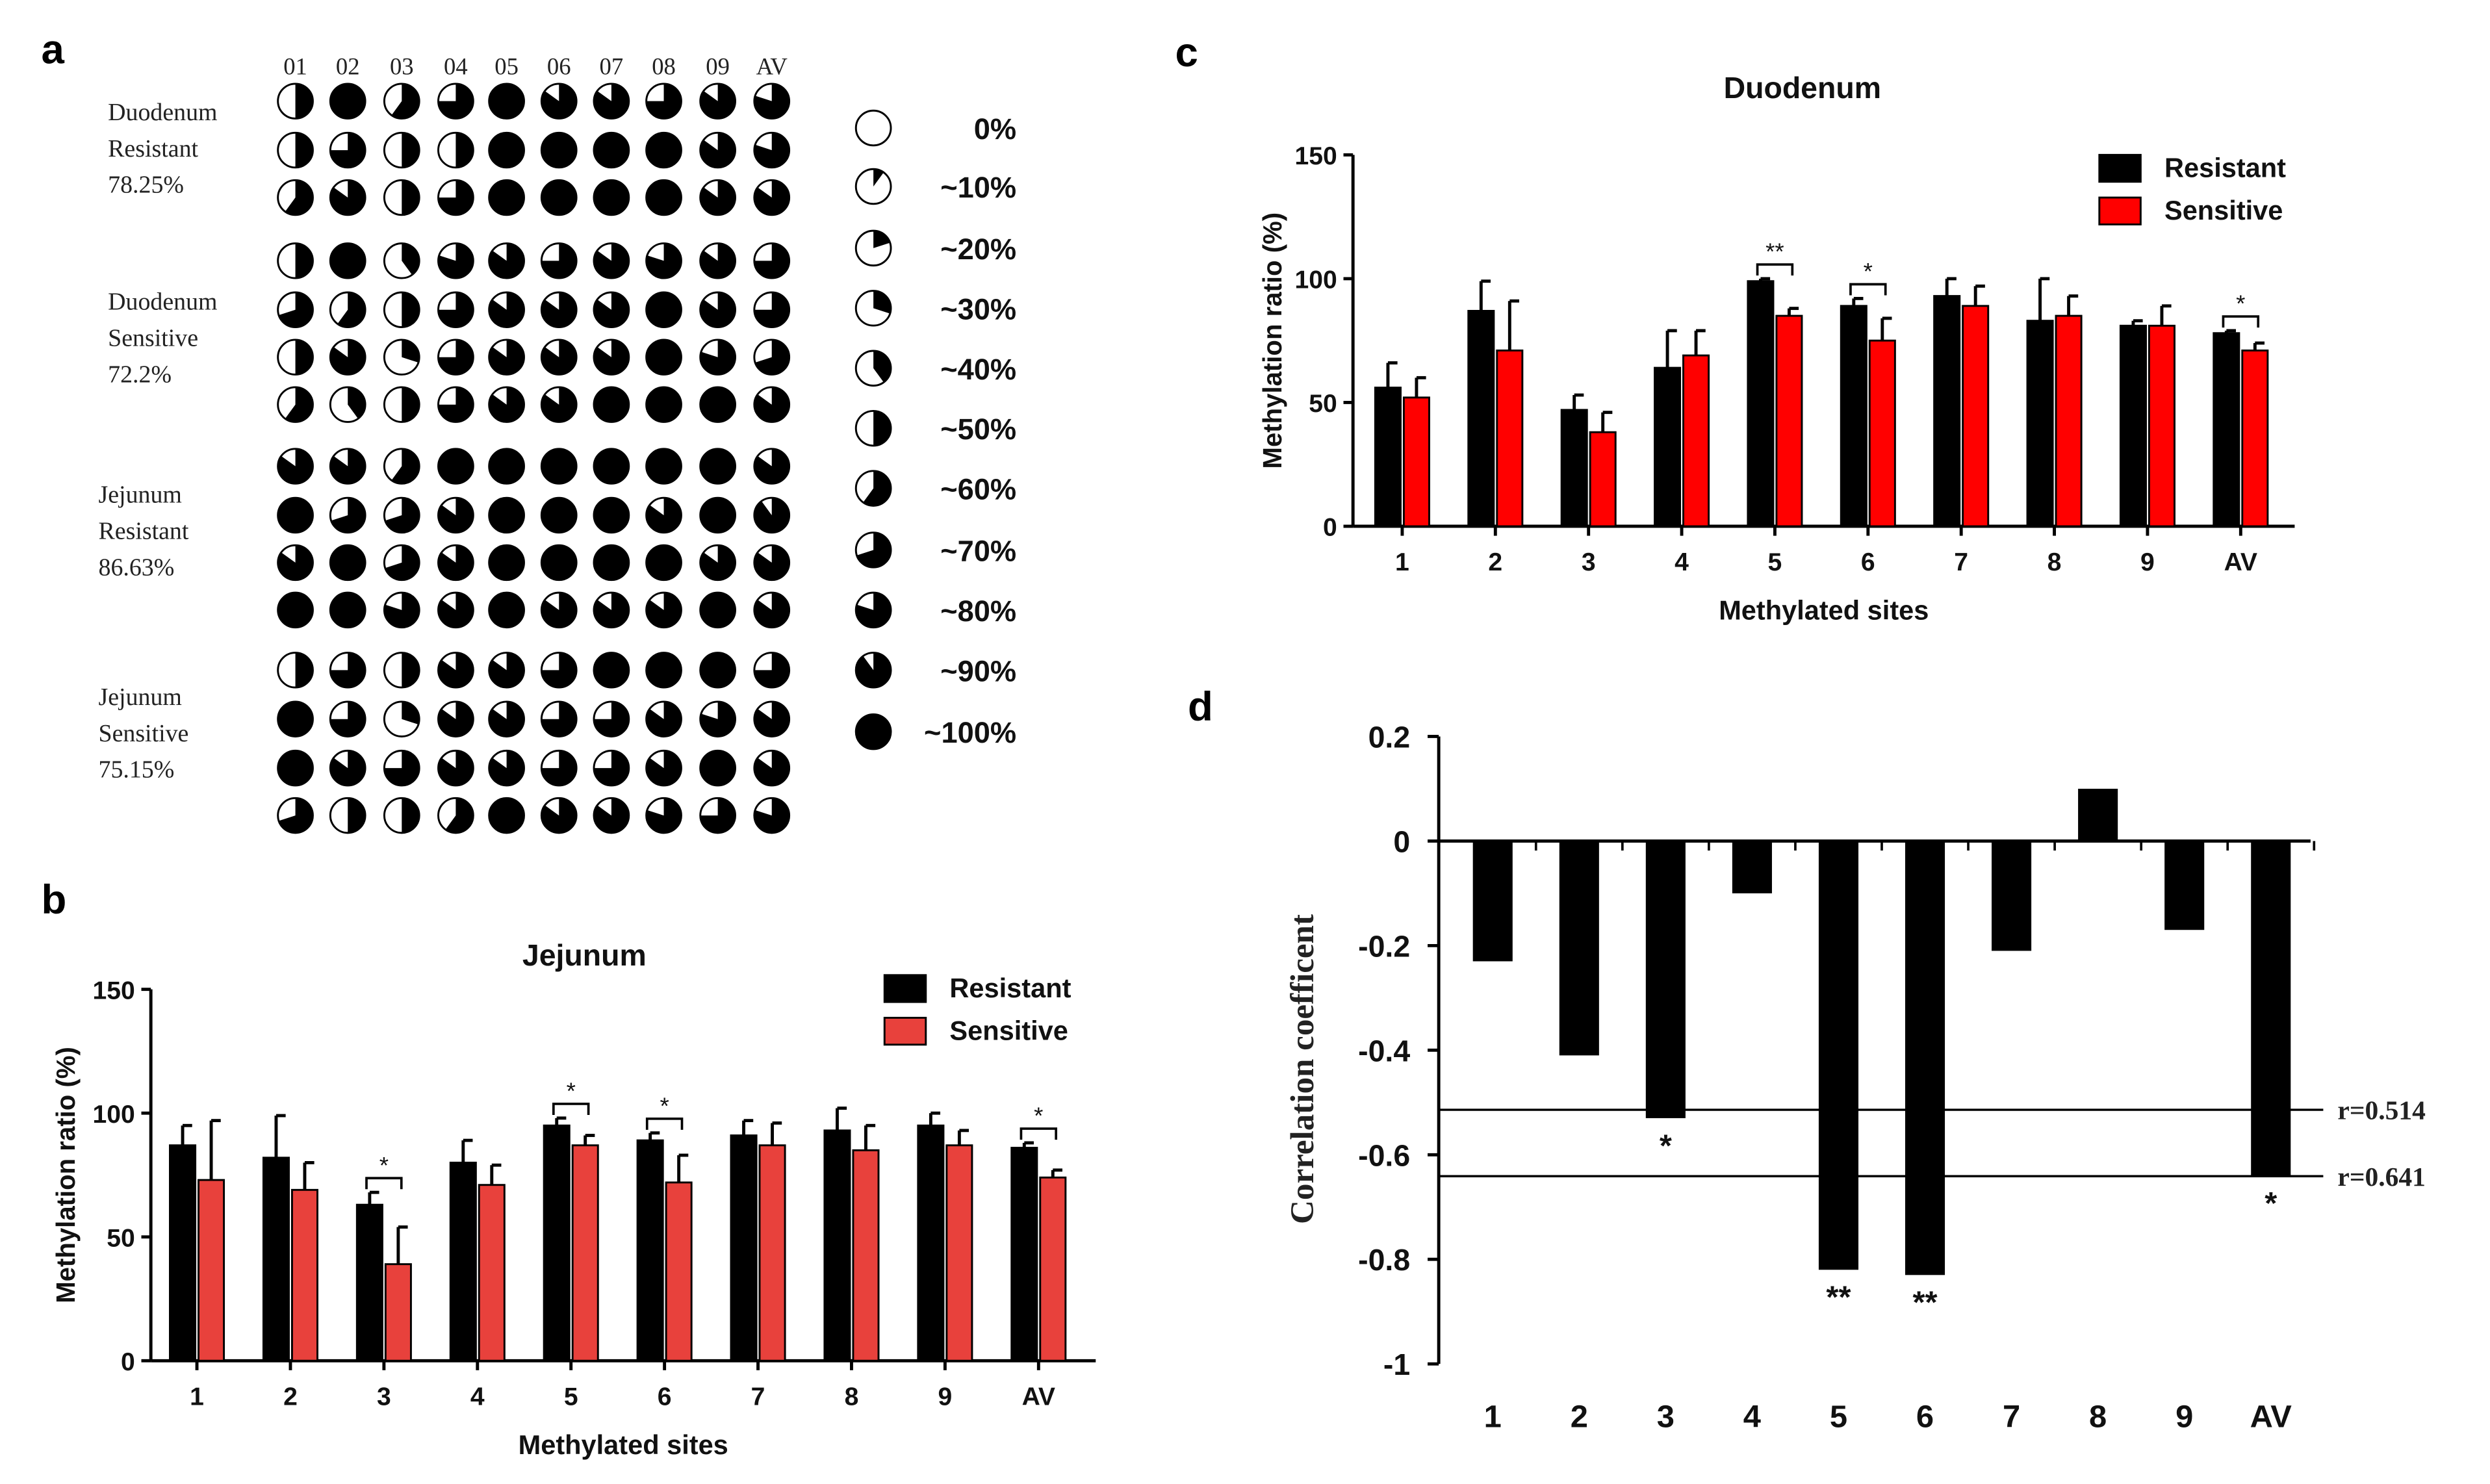 Image resolution: width=2490 pixels, height=1484 pixels. What do you see at coordinates (121, 1238) in the screenshot?
I see `y-tick-label: 50` at bounding box center [121, 1238].